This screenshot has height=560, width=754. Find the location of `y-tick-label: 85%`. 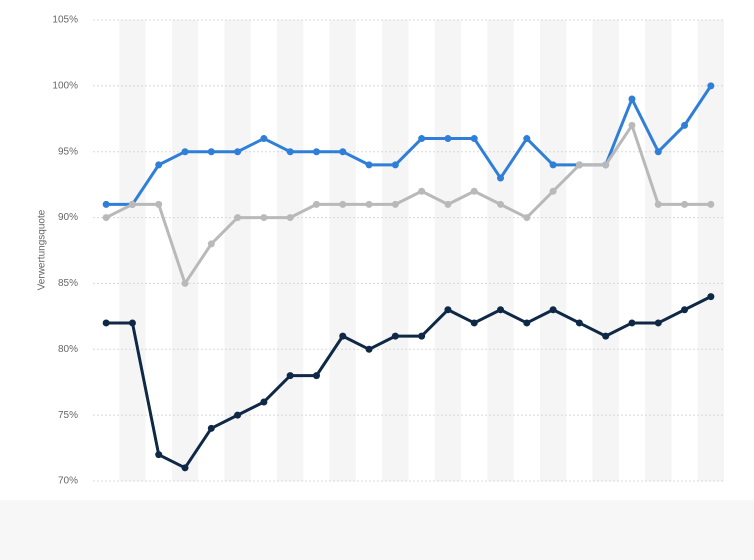

y-tick-label: 85% is located at coordinates (68, 283).